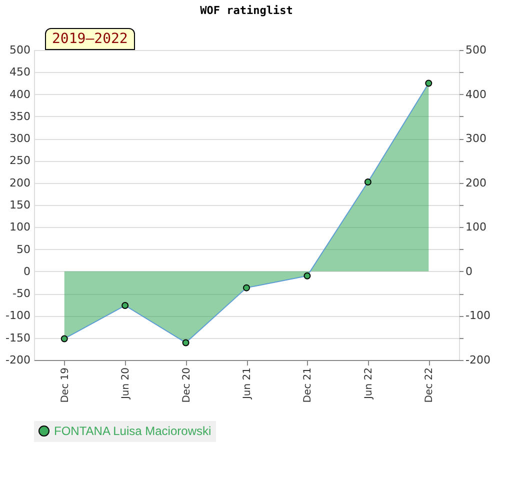 This screenshot has height=480, width=520. What do you see at coordinates (478, 315) in the screenshot?
I see `y2-tick-label: -100` at bounding box center [478, 315].